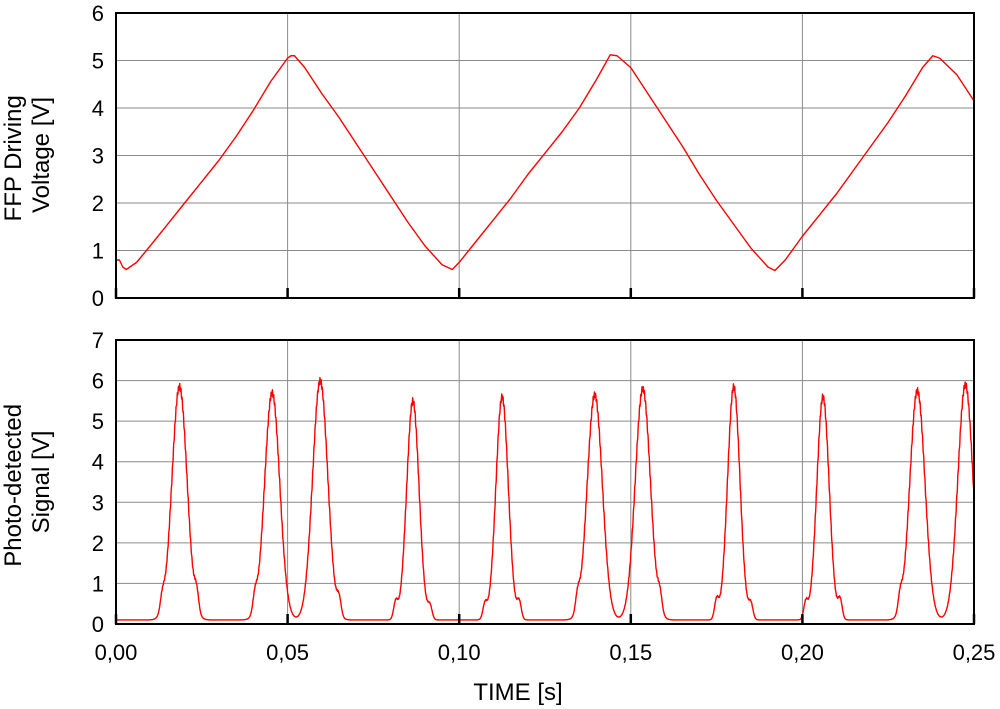  What do you see at coordinates (27, 481) in the screenshot?
I see `signal-y-axis-title: Photo-detected Signal [V]` at bounding box center [27, 481].